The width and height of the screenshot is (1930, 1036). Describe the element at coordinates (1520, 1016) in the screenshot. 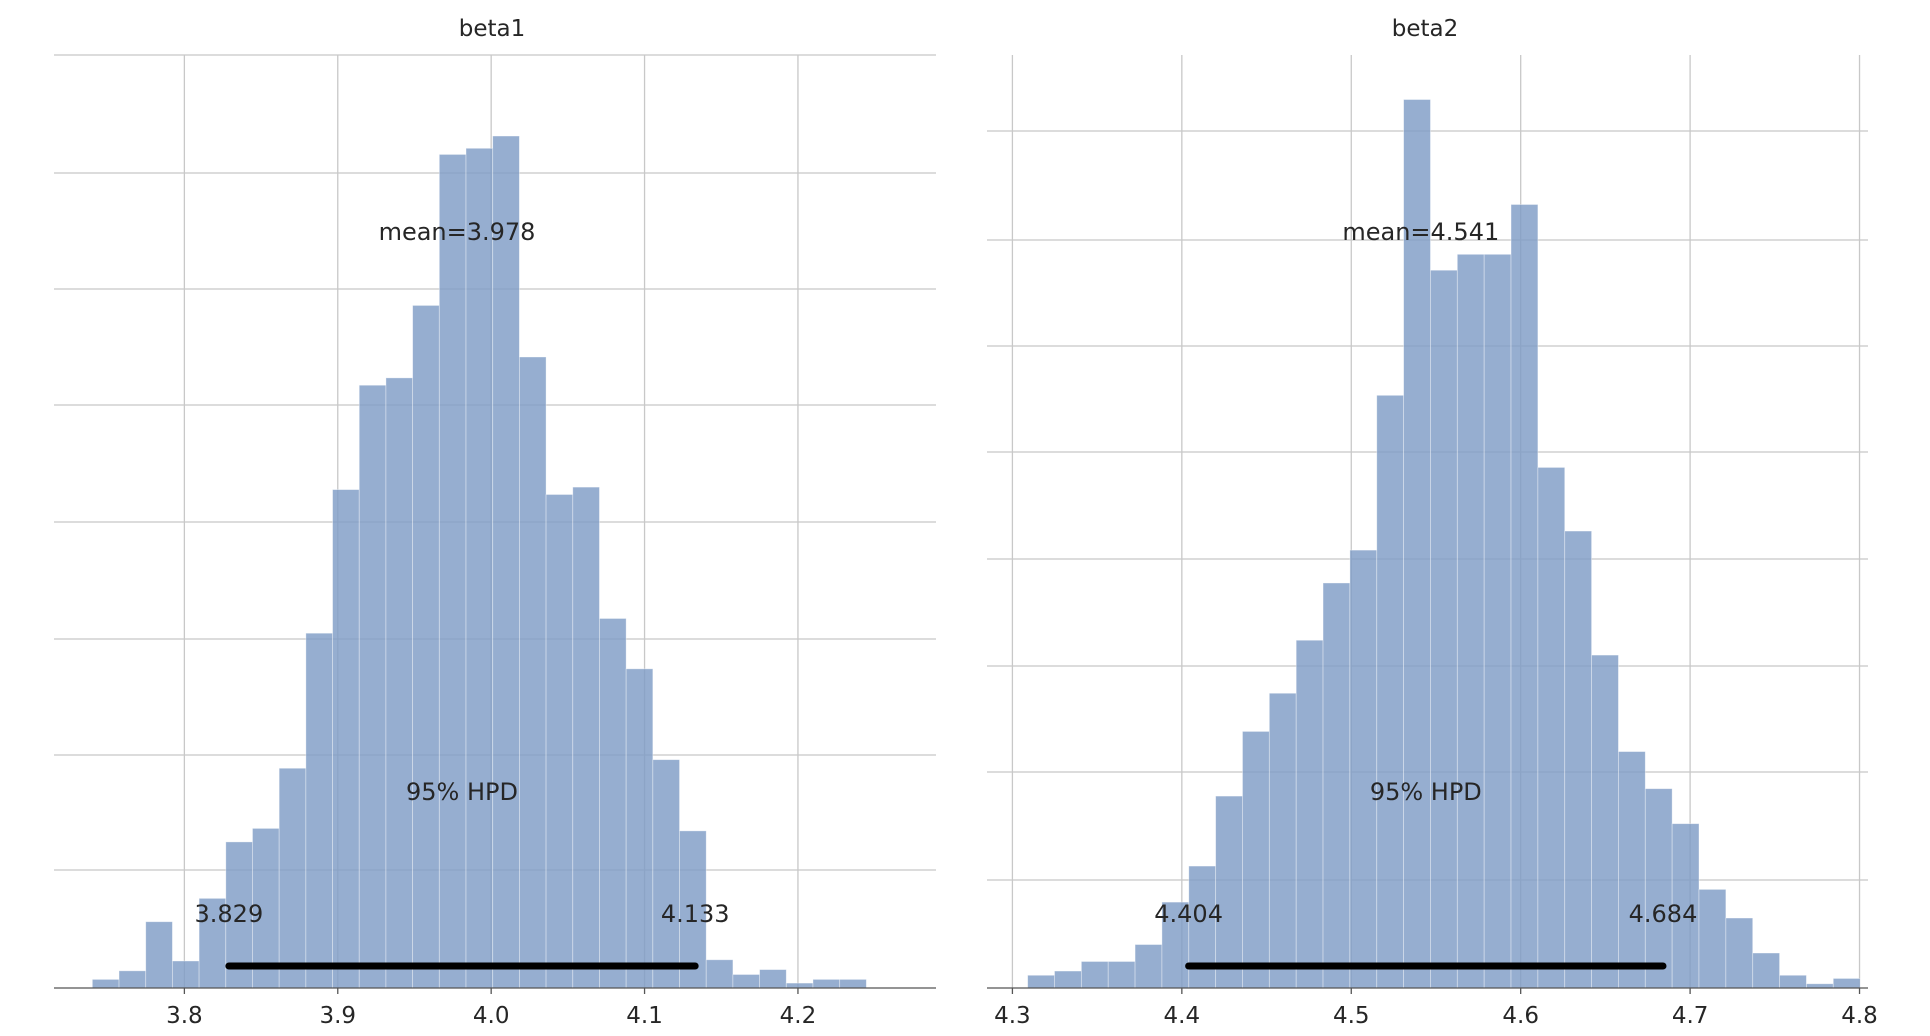

I see `x-tick-label: 4.6` at that location.